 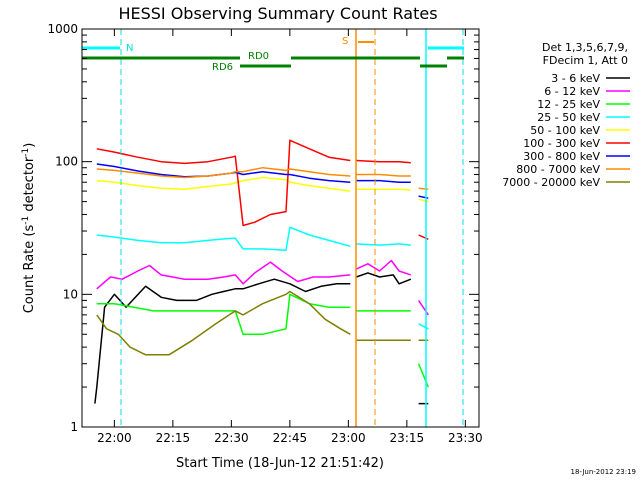 What do you see at coordinates (568, 117) in the screenshot?
I see `legend-label-25-50-kev: 25 - 50 keV` at bounding box center [568, 117].